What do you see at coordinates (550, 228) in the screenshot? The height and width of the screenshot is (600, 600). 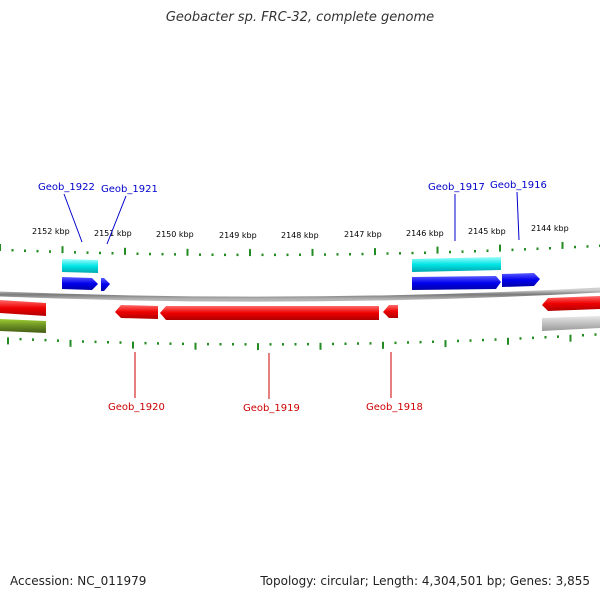 I see `tick-label: 2144 kbp` at bounding box center [550, 228].